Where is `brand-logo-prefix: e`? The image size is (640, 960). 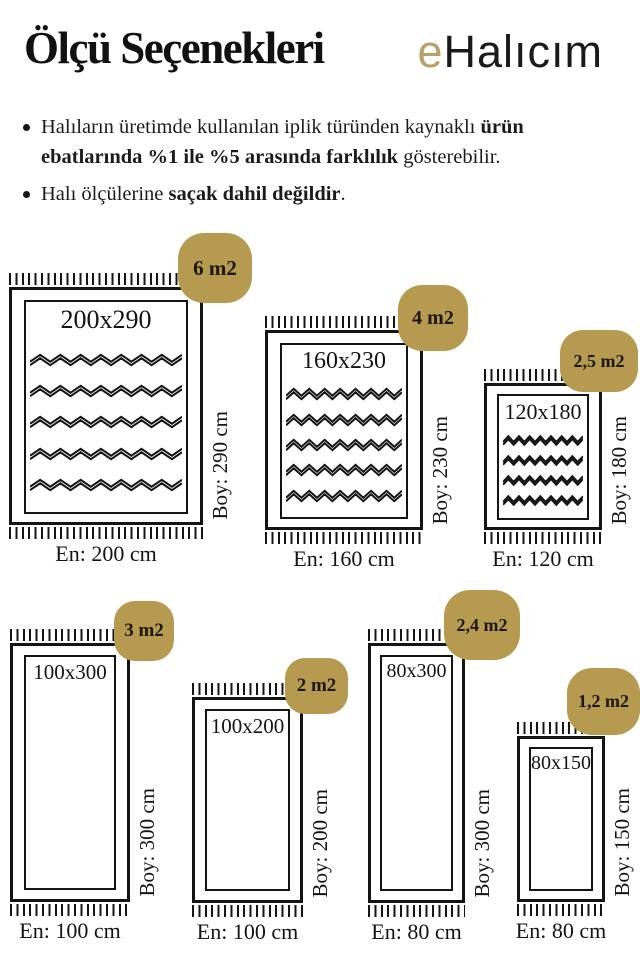 brand-logo-prefix: e is located at coordinates (430, 51).